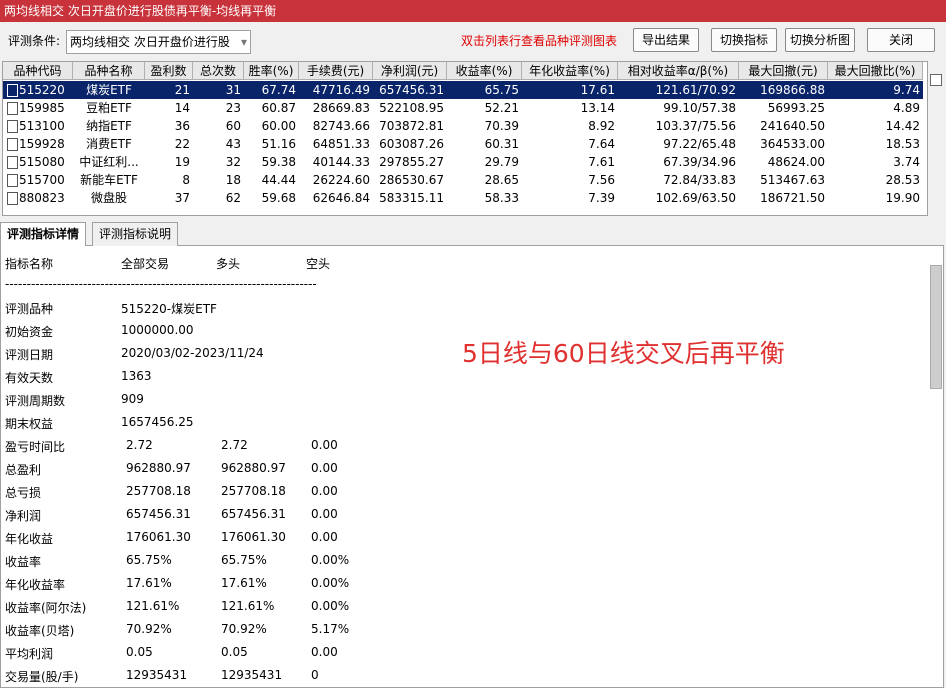  What do you see at coordinates (501, 144) in the screenshot?
I see `cell: 60.31` at bounding box center [501, 144].